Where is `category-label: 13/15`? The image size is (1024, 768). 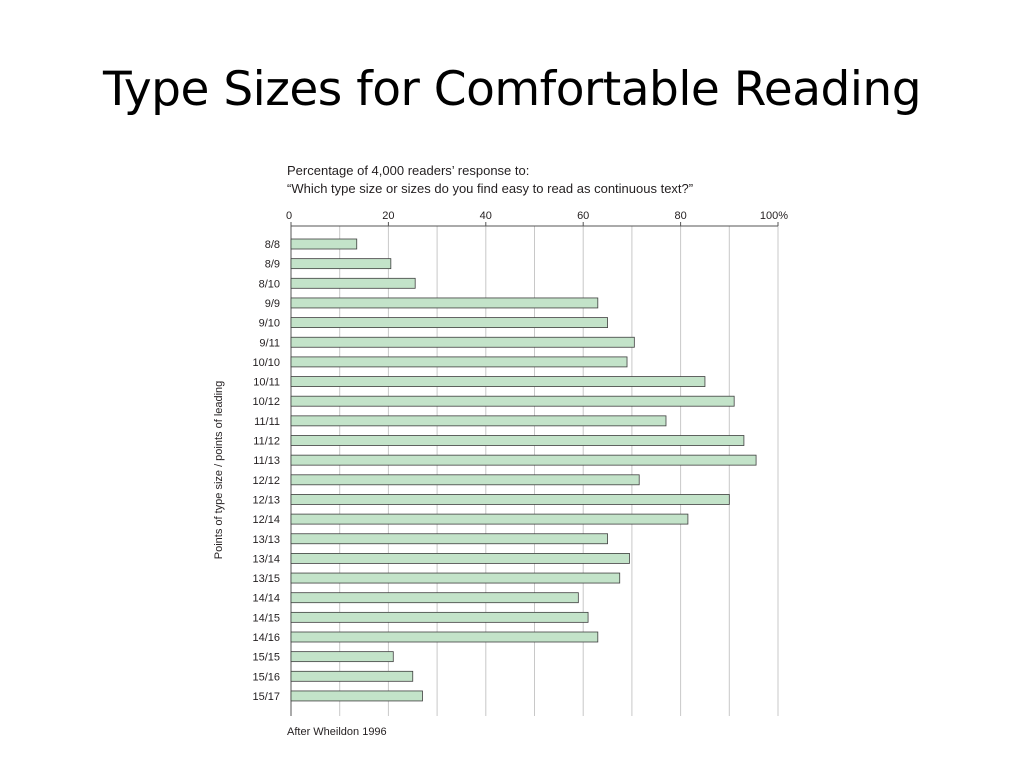 category-label: 13/15 is located at coordinates (266, 579).